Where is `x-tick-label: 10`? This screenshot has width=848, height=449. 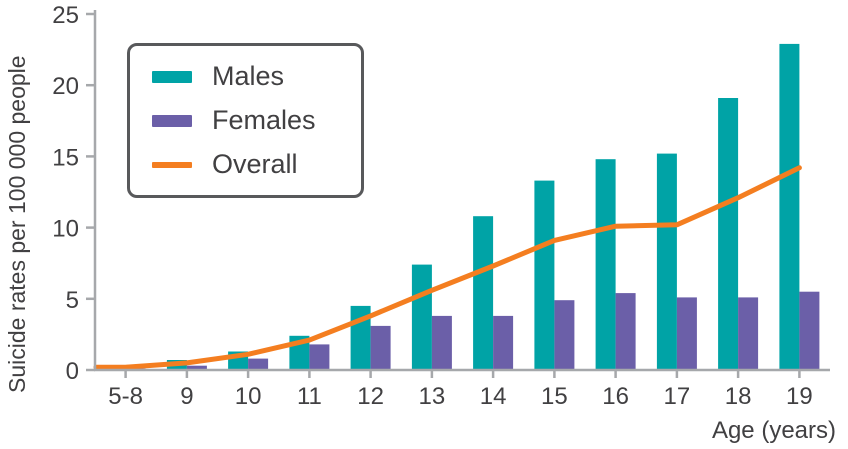 x-tick-label: 10 is located at coordinates (248, 396).